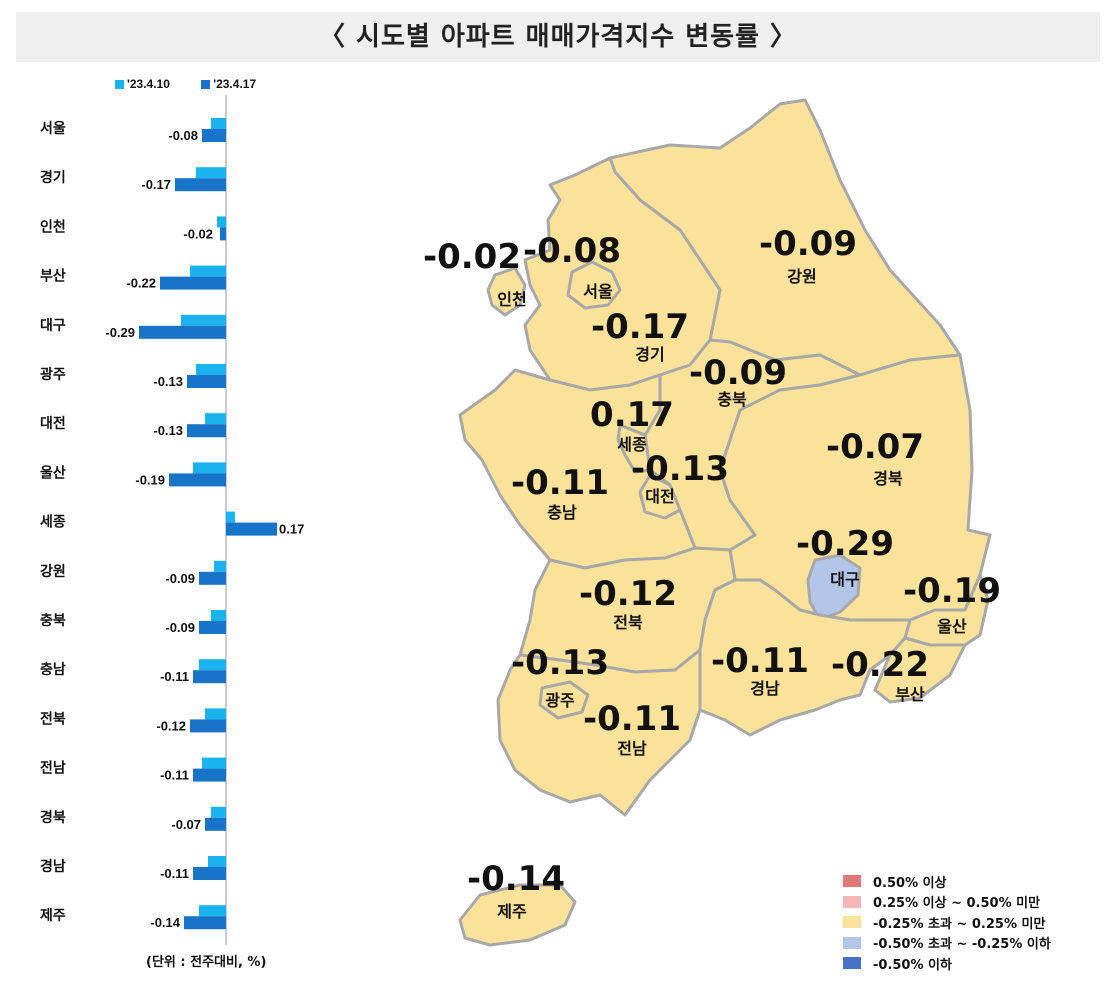  What do you see at coordinates (198, 233) in the screenshot?
I see `data-label: -0.02` at bounding box center [198, 233].